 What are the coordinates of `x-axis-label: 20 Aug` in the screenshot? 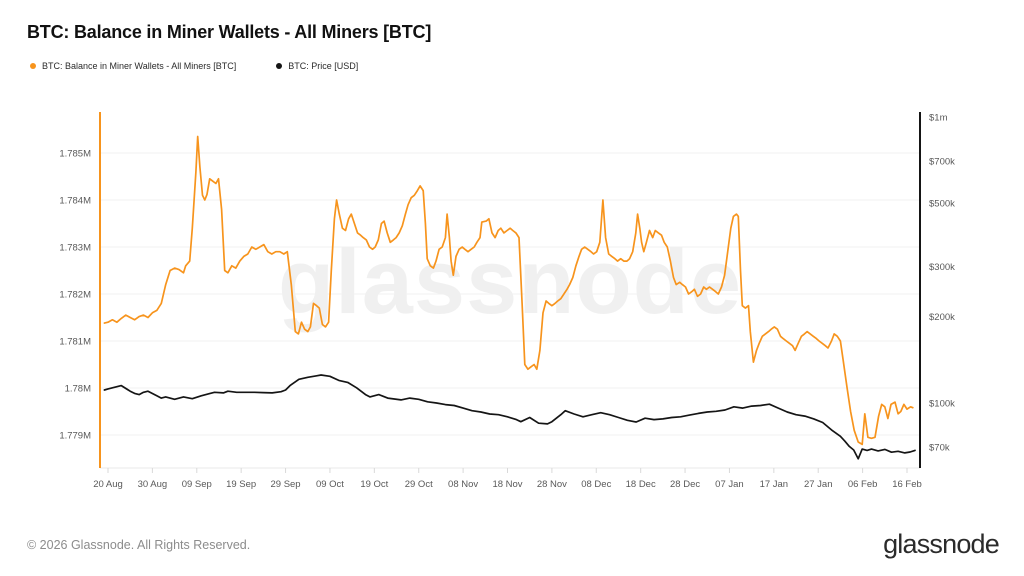 It's located at (108, 484).